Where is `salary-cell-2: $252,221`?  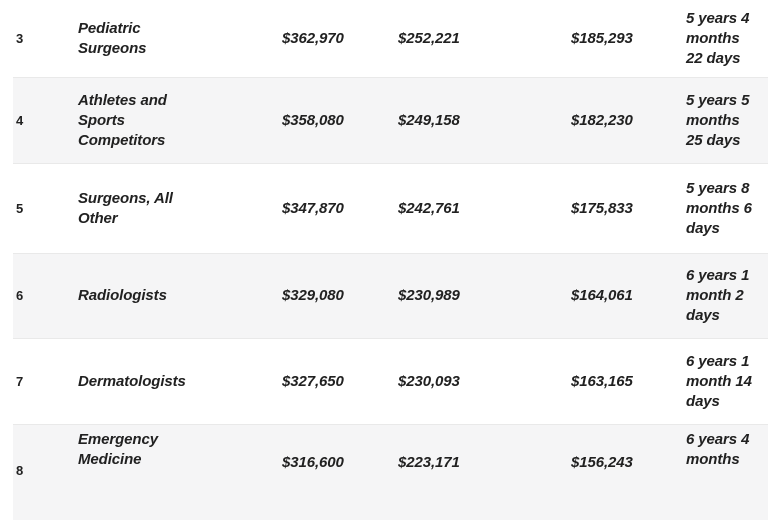 salary-cell-2: $252,221 is located at coordinates (429, 38).